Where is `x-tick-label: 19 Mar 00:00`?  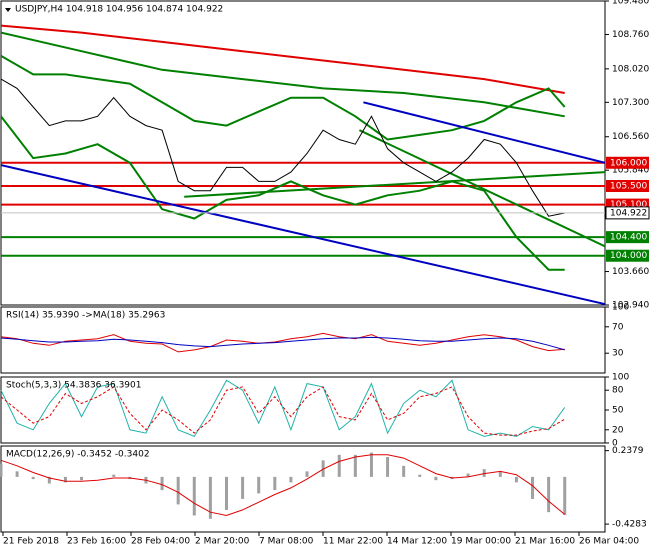 x-tick-label: 19 Mar 00:00 is located at coordinates (481, 542).